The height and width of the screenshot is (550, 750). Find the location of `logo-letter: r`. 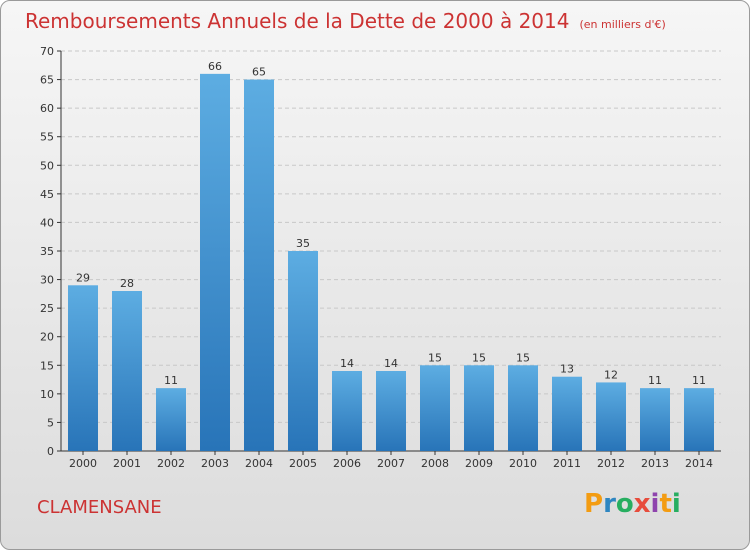

logo-letter: r is located at coordinates (609, 504).